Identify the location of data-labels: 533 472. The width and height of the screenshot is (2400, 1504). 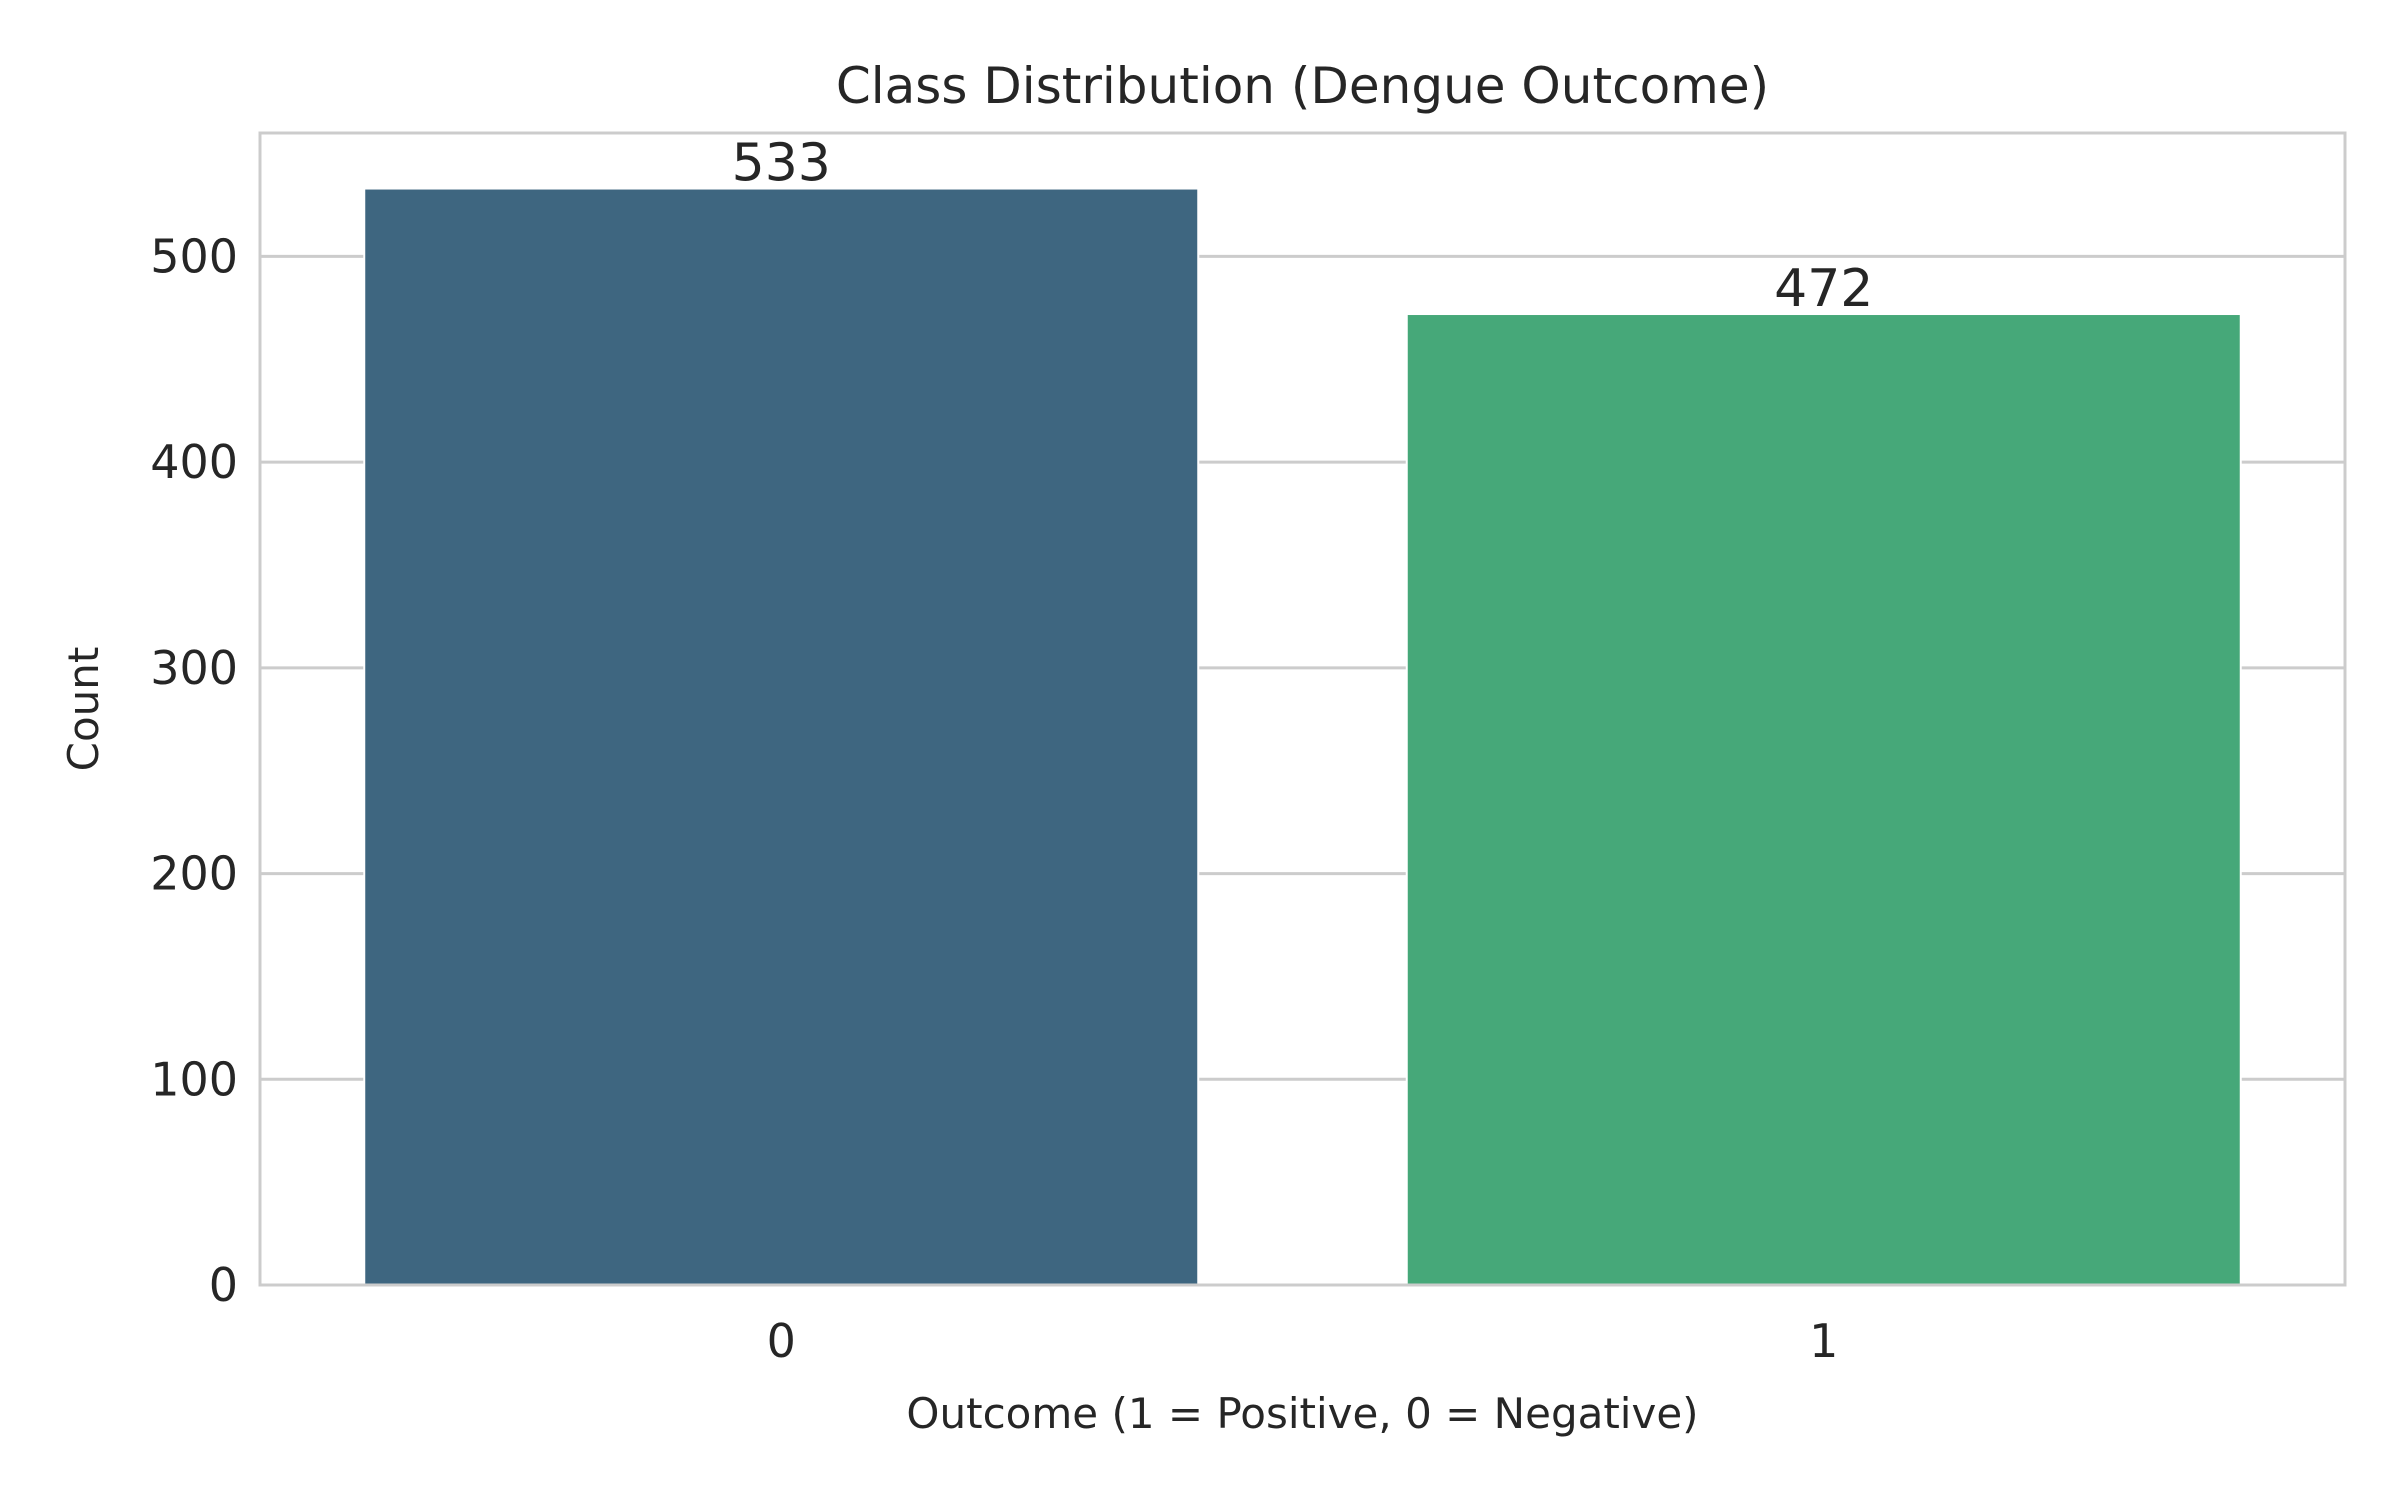
(1303, 226).